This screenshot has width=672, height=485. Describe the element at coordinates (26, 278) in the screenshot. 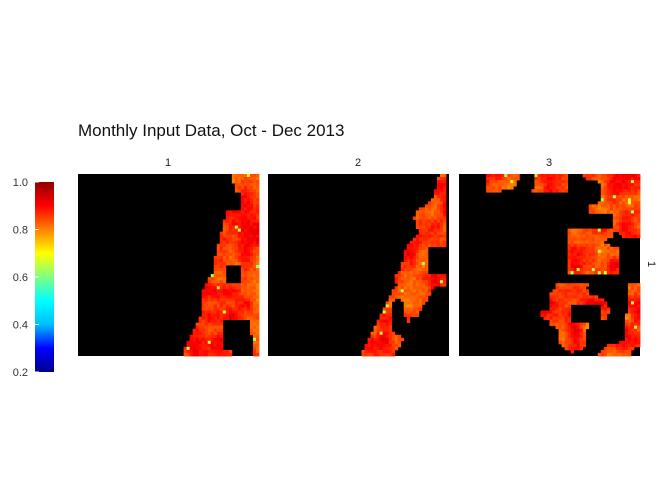

I see `colorbar-ticks: 1.00.80.60.40.2` at that location.